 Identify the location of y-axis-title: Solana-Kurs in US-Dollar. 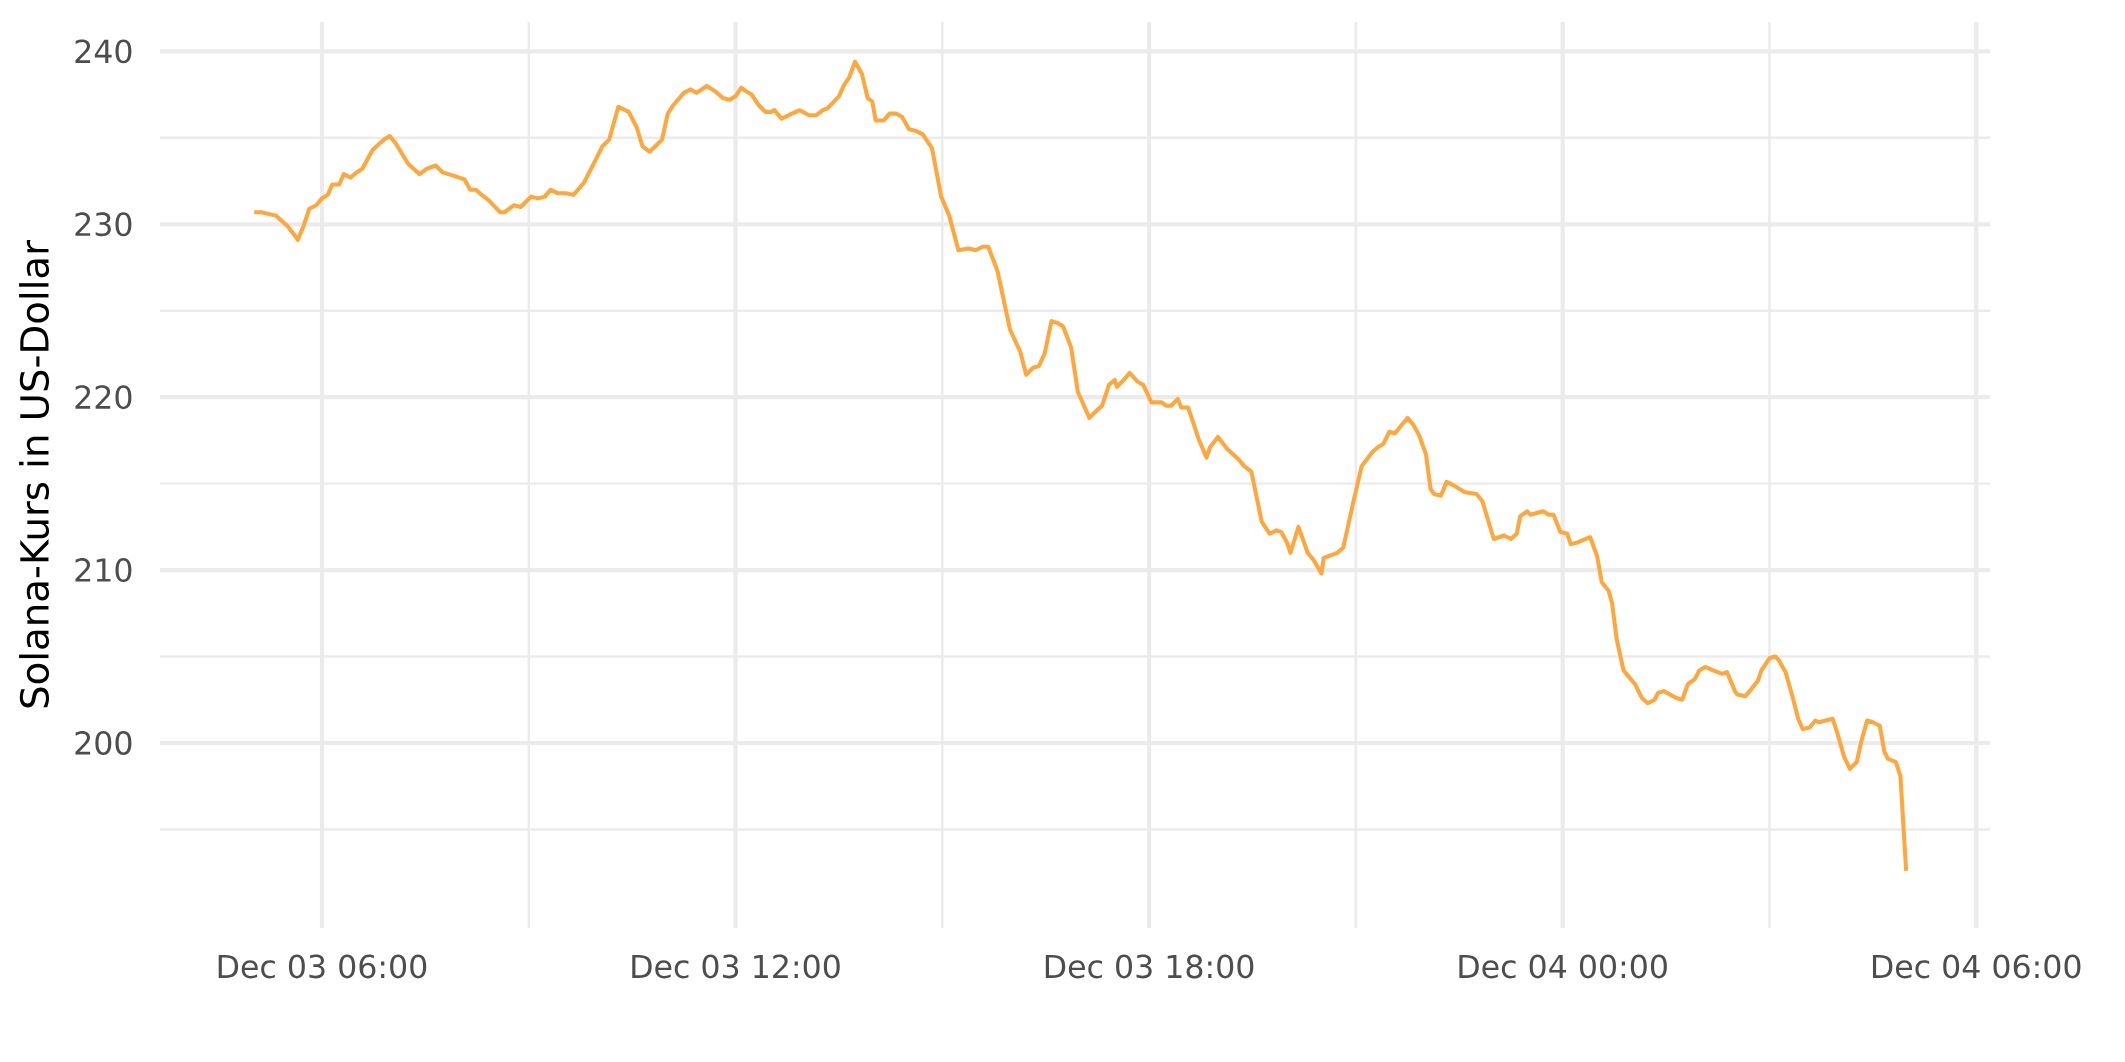
(34, 474).